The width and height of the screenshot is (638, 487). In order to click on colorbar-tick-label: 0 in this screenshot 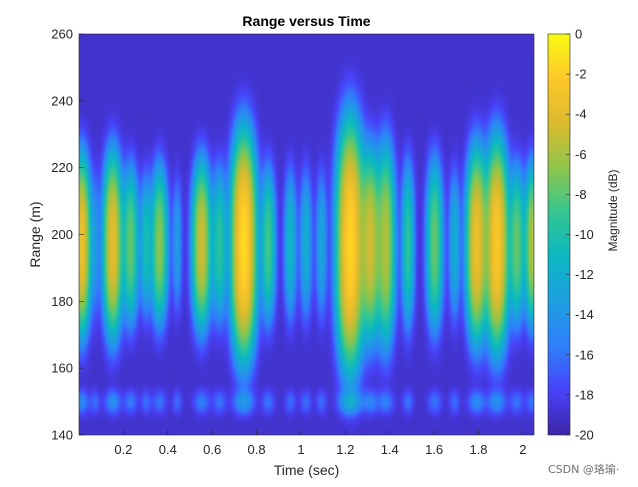, I will do `click(578, 34)`.